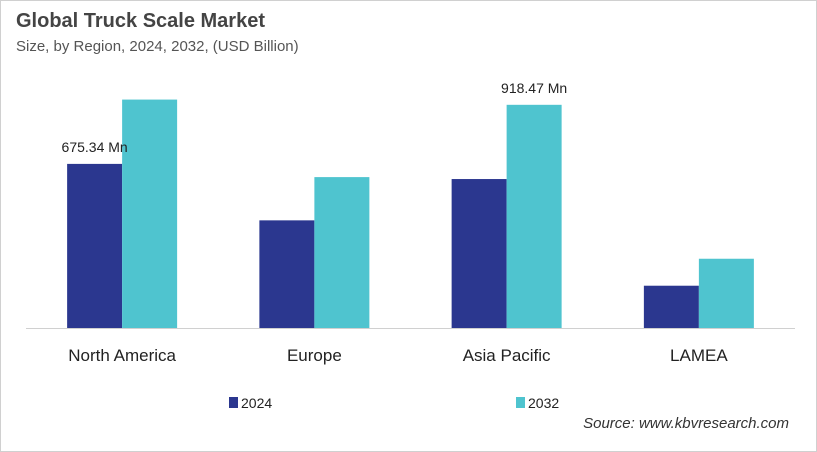  I want to click on data-label: 918.47 Mn, so click(534, 88).